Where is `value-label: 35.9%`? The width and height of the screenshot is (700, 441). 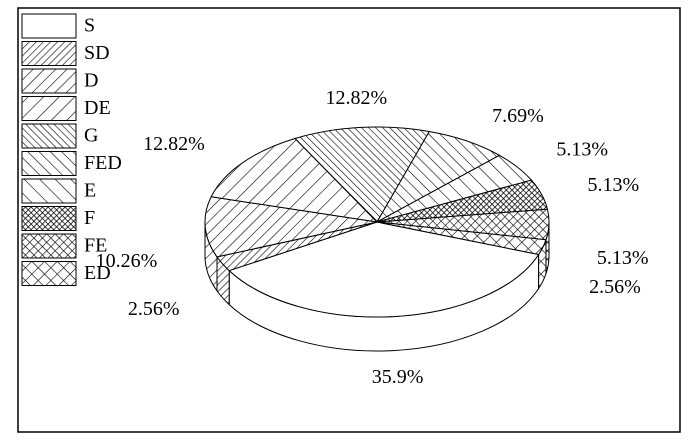
value-label: 35.9% is located at coordinates (398, 377).